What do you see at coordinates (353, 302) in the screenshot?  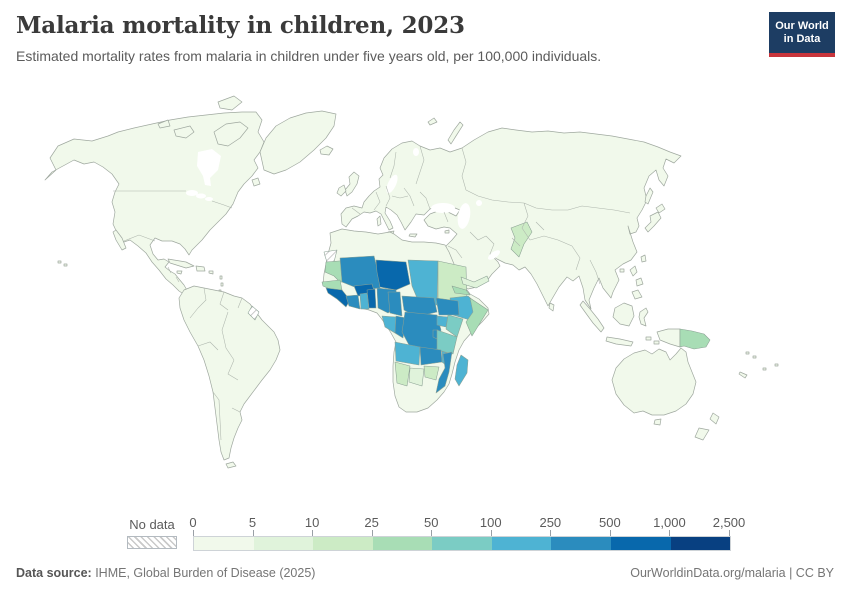 I see `country-cote-divoire` at bounding box center [353, 302].